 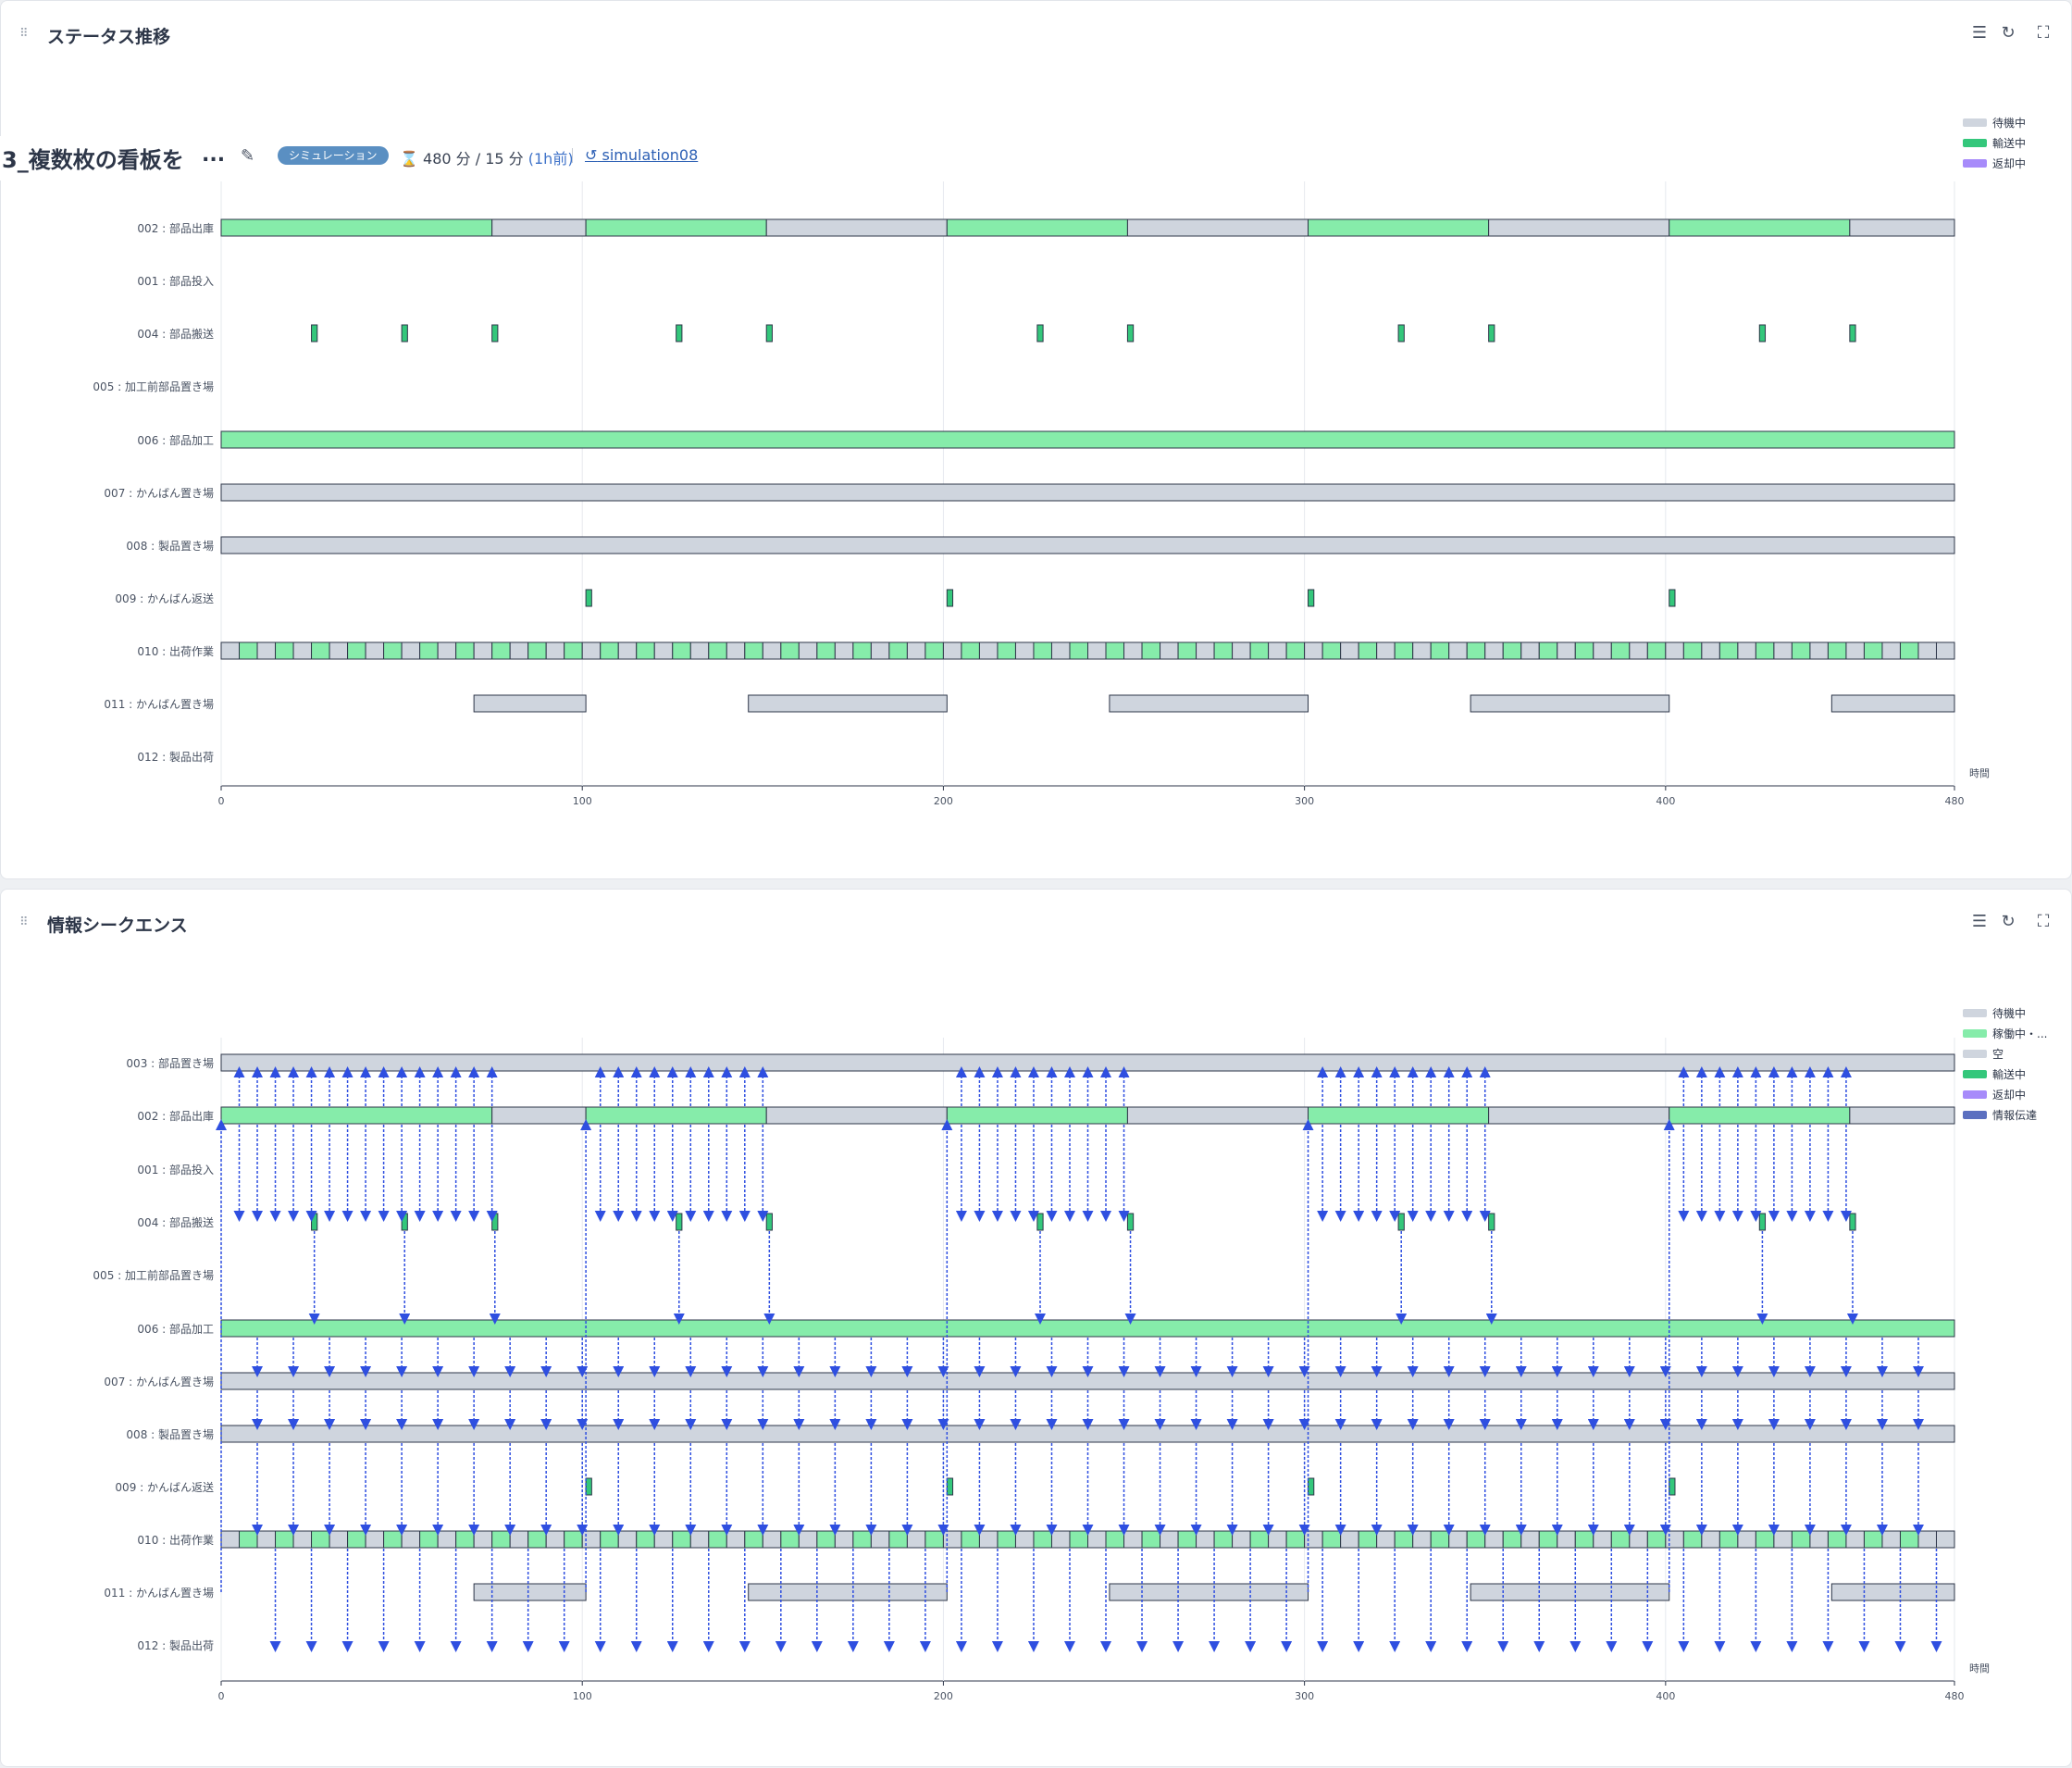 I want to click on x-tick-label: 200, so click(x=943, y=1696).